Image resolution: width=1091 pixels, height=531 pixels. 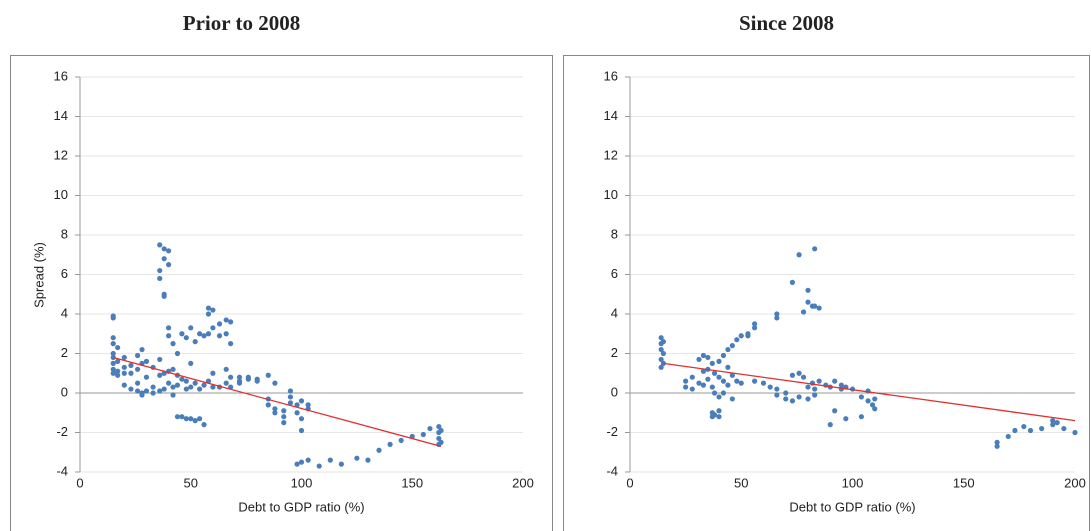 I want to click on x-axis-label: Debt to GDP ratio (%), so click(x=852, y=506).